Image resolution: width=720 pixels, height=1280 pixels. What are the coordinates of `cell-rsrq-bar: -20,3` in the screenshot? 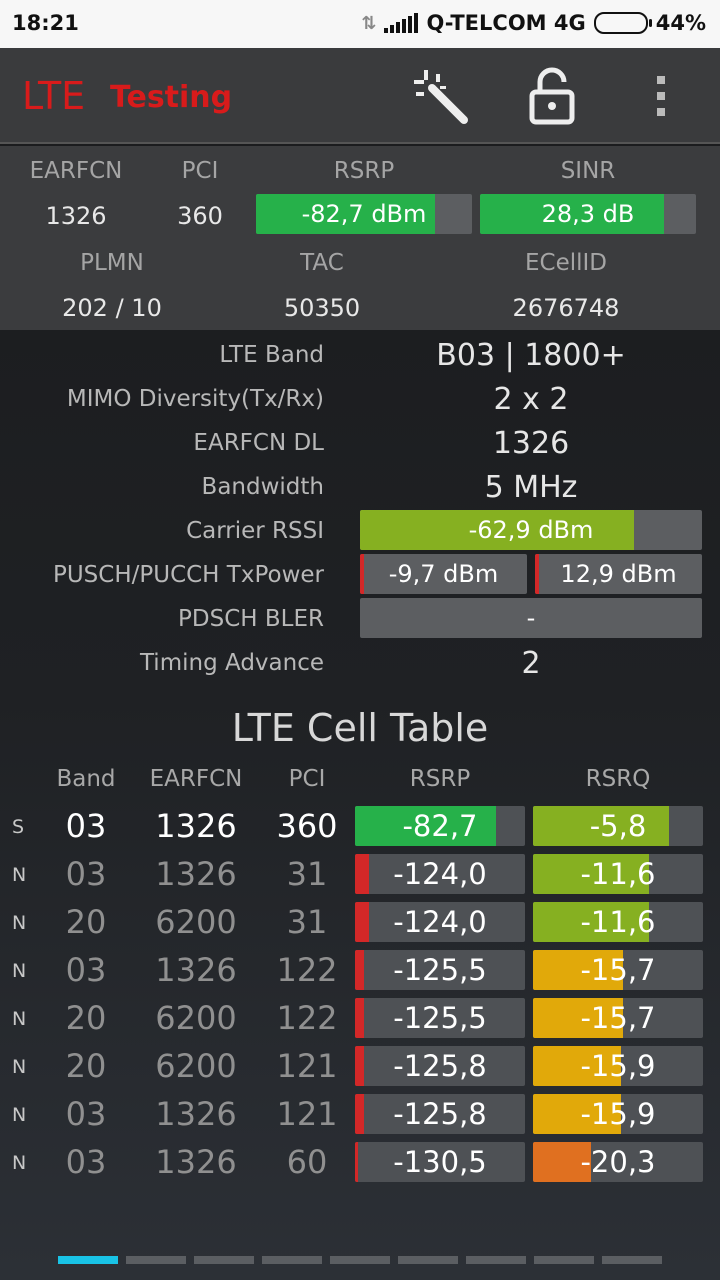 It's located at (618, 1162).